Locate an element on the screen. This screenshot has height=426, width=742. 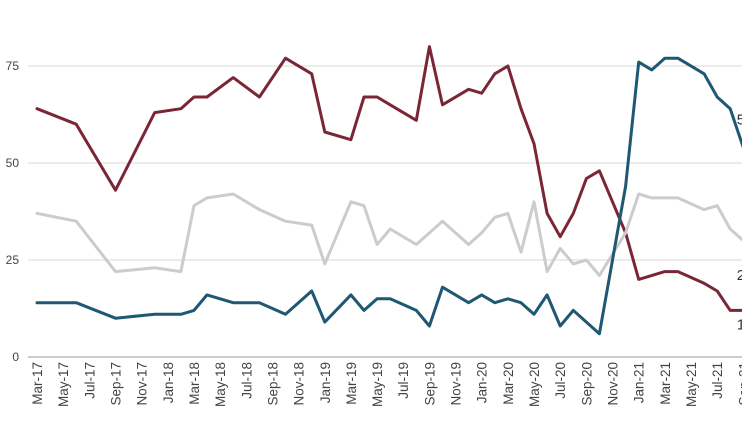
y-tick-label: 75 is located at coordinates (13, 66).